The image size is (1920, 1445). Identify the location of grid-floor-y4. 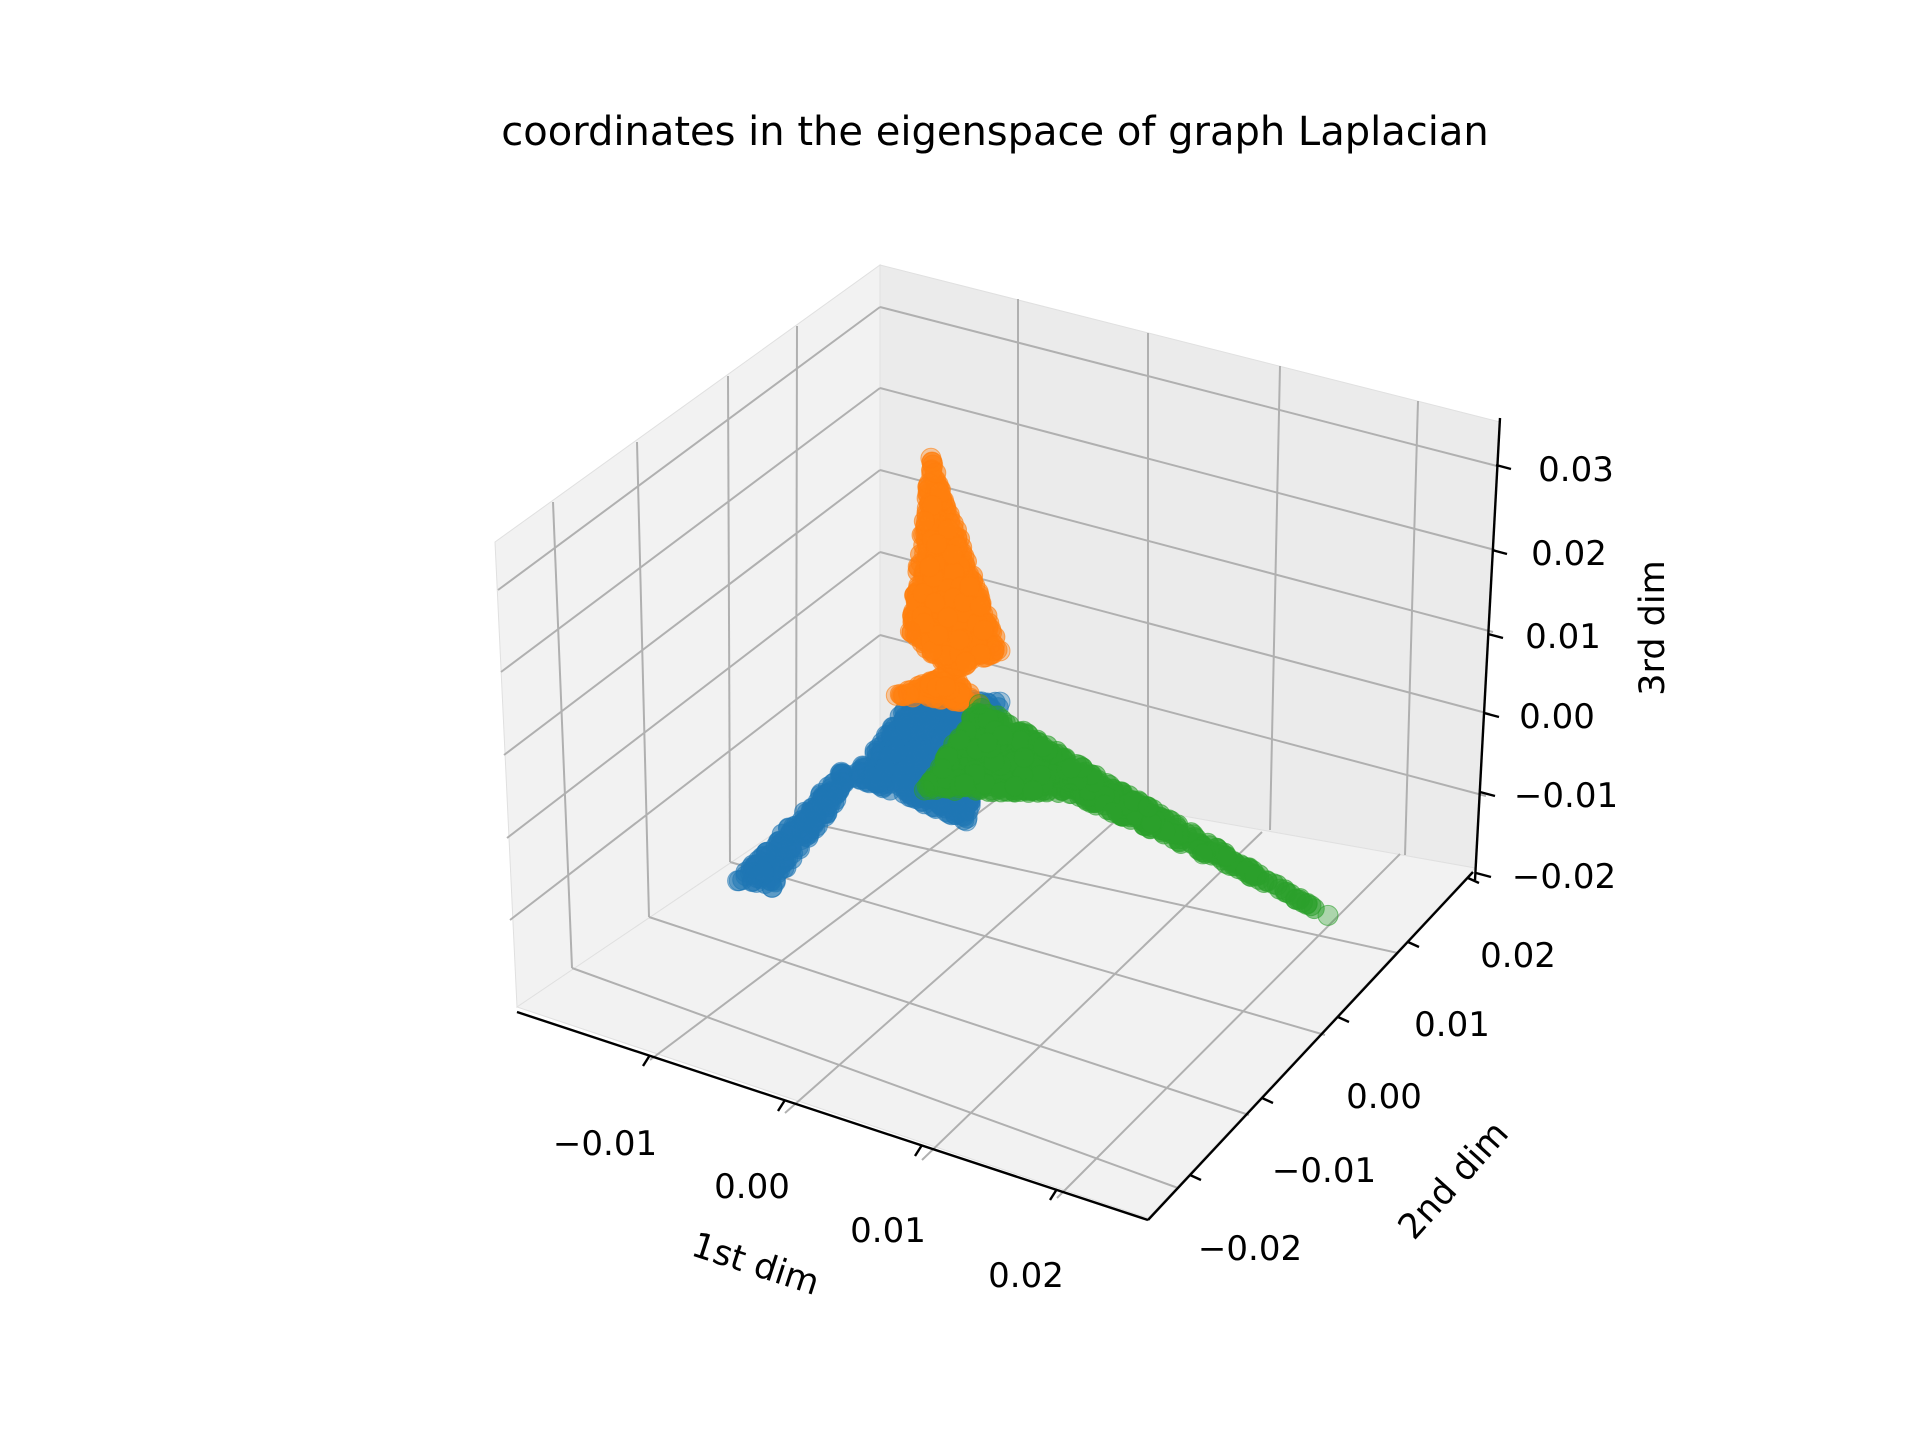
(1097, 886).